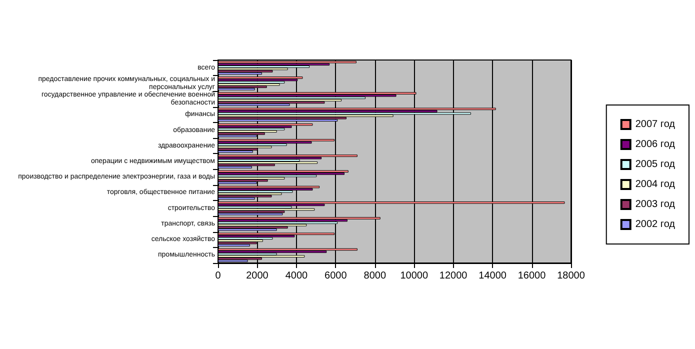 The height and width of the screenshot is (349, 695). Describe the element at coordinates (532, 276) in the screenshot. I see `x-tick-label: 16000` at that location.